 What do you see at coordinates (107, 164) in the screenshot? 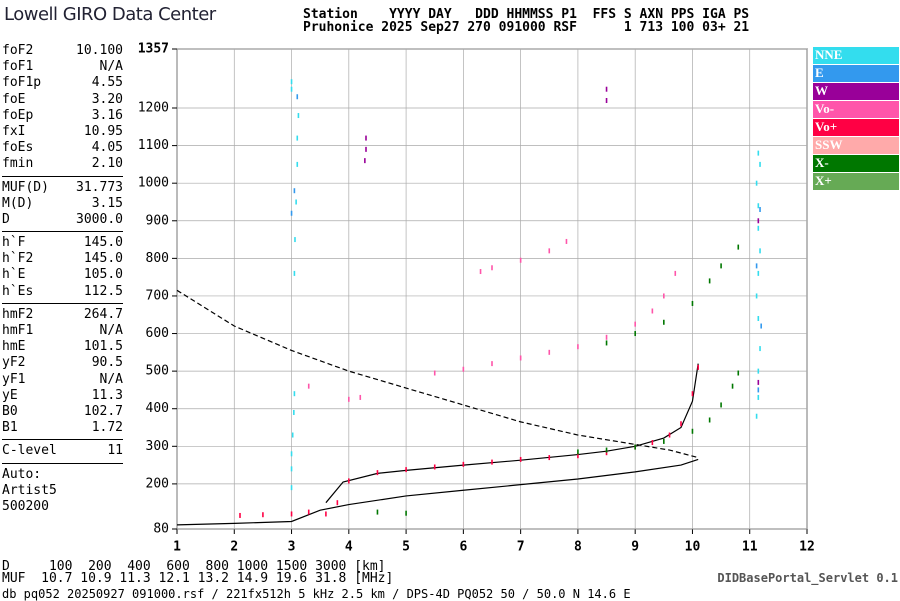
I see `parameter-value: 2.10` at bounding box center [107, 164].